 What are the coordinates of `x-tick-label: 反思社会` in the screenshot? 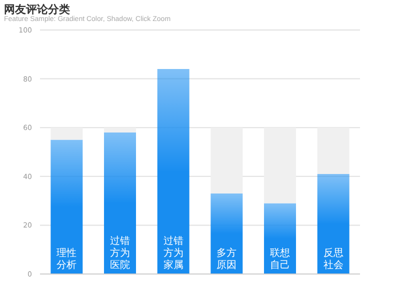 It's located at (333, 259).